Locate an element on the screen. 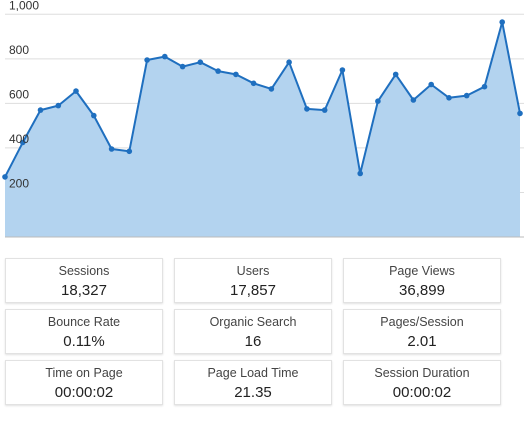  stat-card-users: Users 17,857 is located at coordinates (253, 280).